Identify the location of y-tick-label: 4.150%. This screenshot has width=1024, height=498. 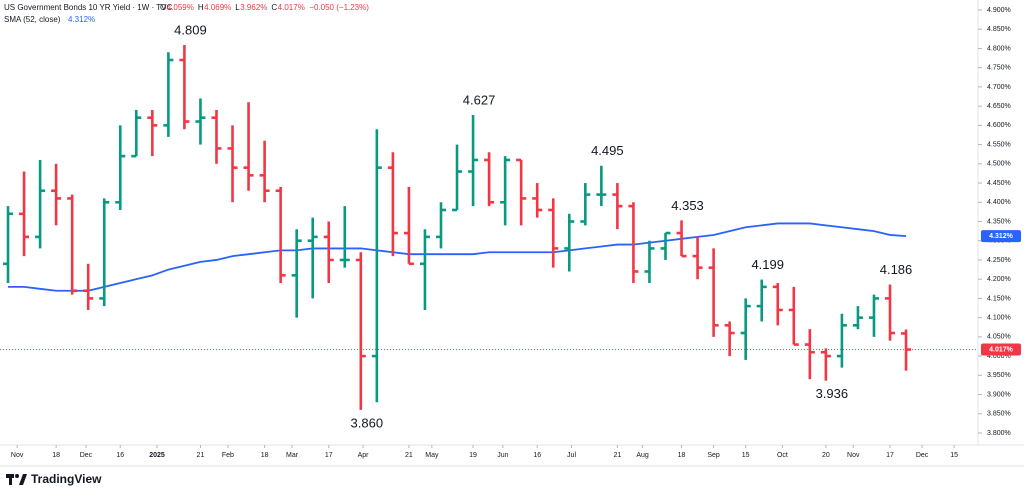
(999, 298).